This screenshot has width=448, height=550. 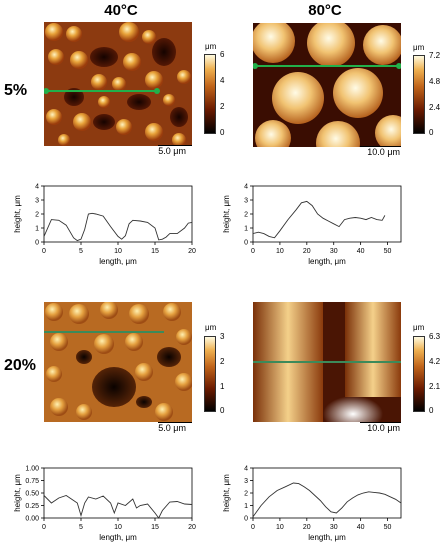 I want to click on colorbar-tick: 4.2, so click(x=435, y=361).